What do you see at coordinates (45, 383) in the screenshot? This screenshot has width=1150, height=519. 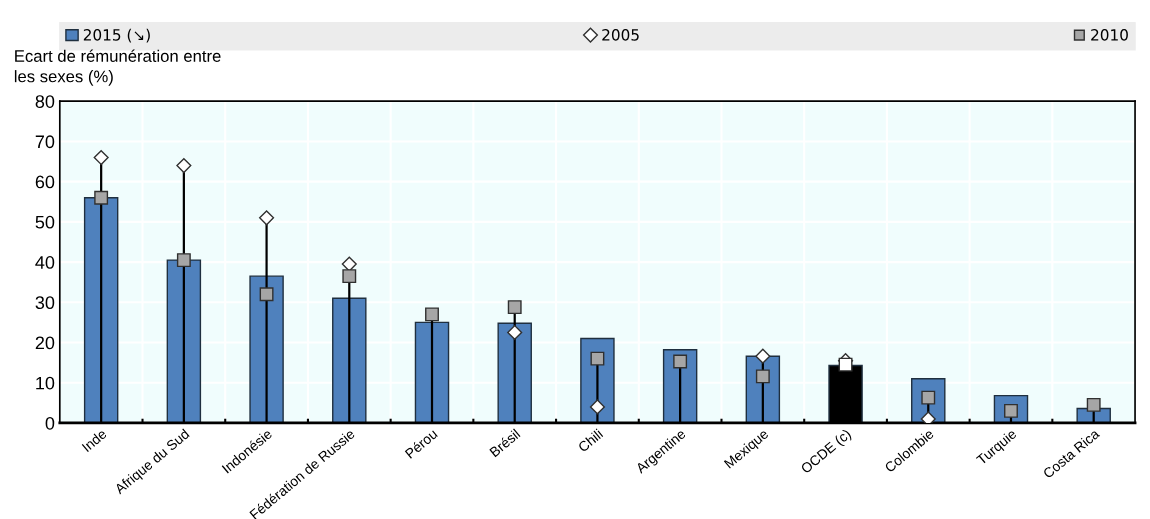 I see `y-tick-label: 10` at bounding box center [45, 383].